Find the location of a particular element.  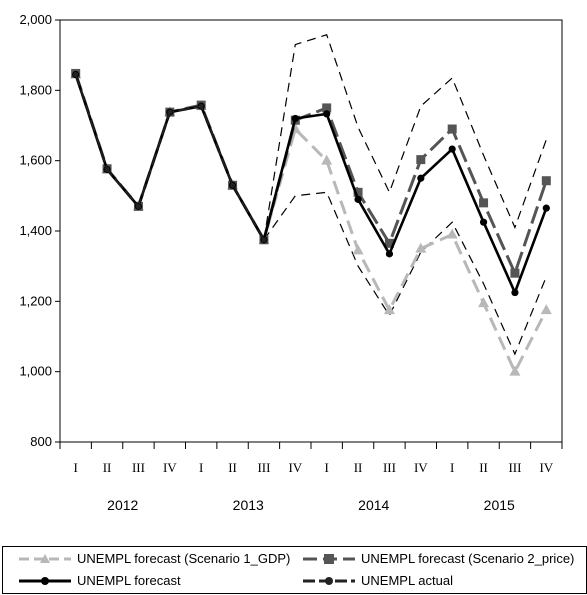

x-year-label: 2015 is located at coordinates (499, 505).